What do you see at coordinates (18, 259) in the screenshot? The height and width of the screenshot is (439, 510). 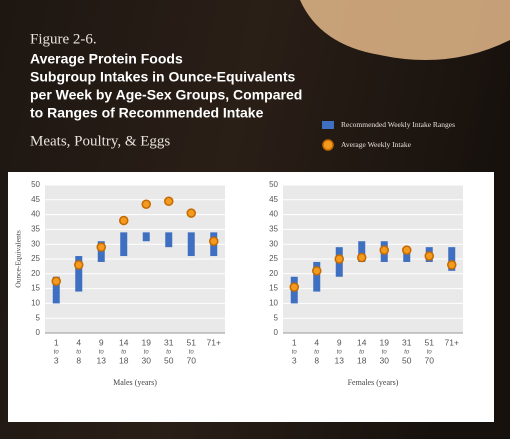 I see `y-axis-label: Ounce-Equivalents` at bounding box center [18, 259].